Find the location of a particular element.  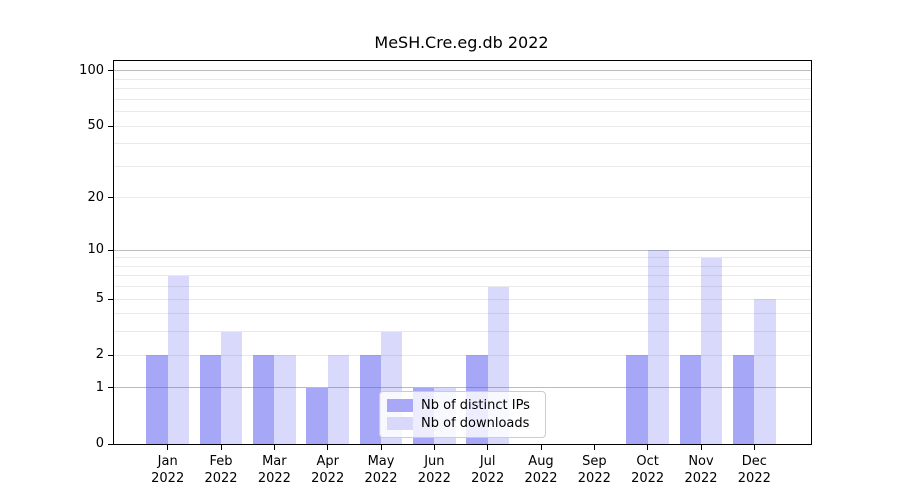

y-axis-tick-label: 20 is located at coordinates (95, 197).